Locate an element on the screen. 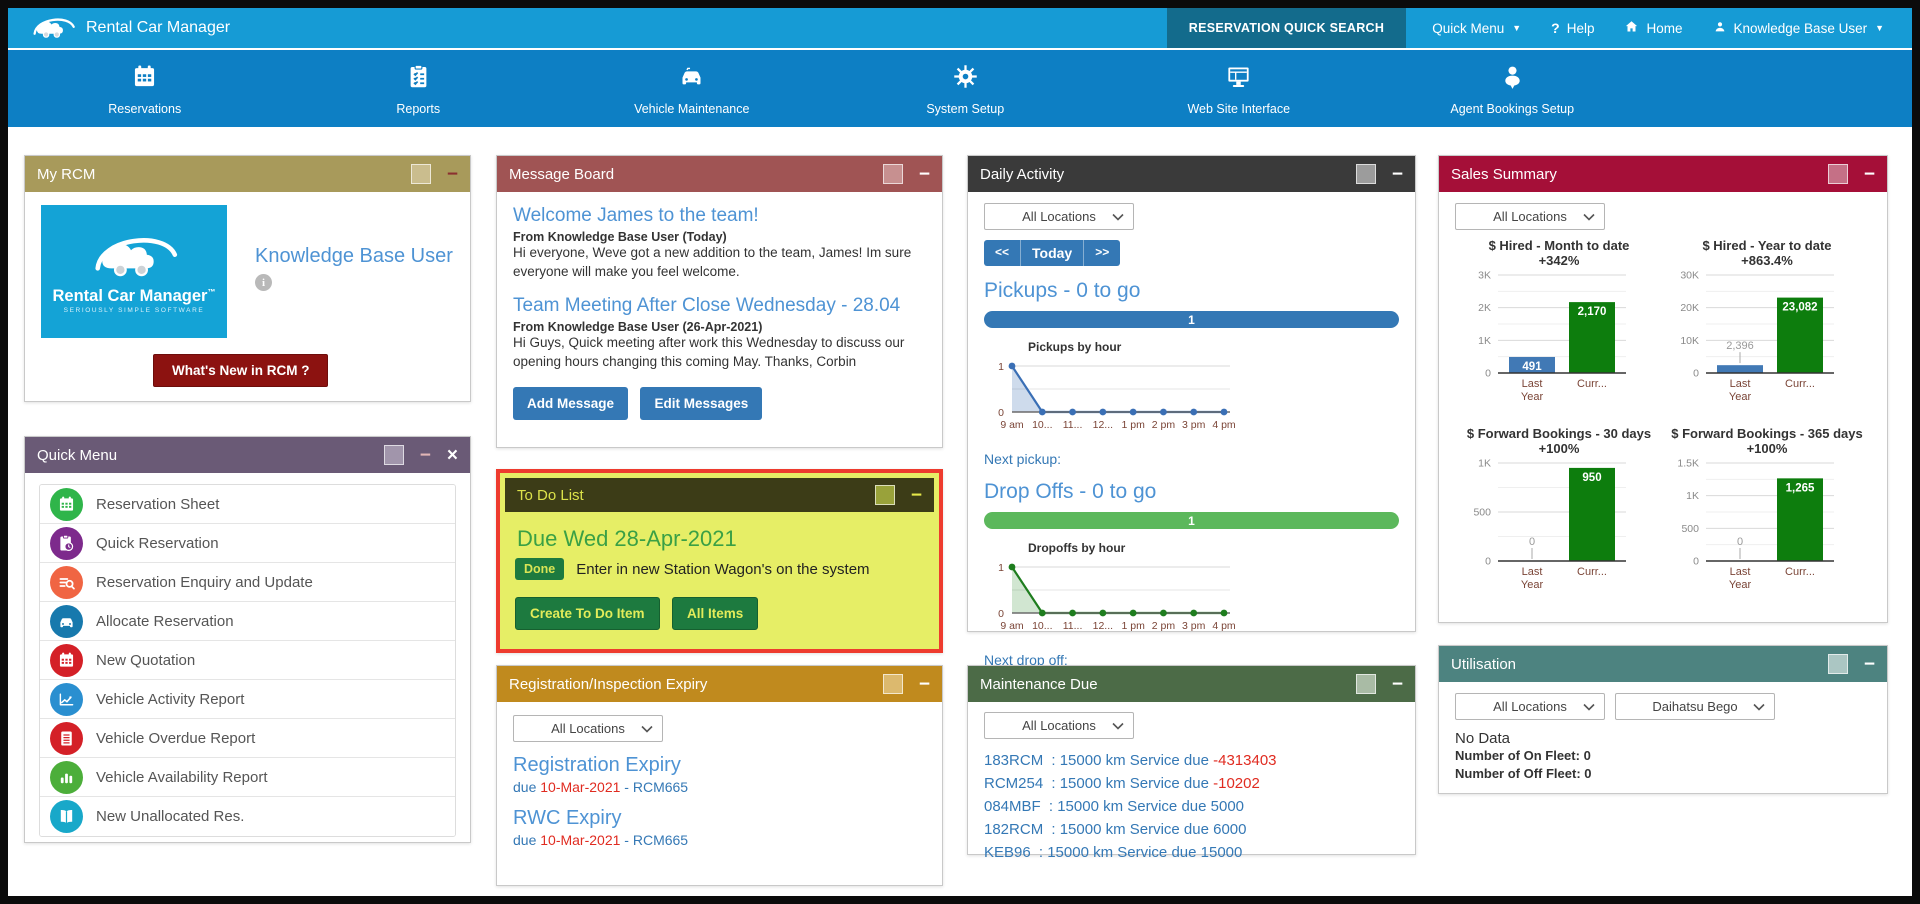  caret-down-icon: ▼ is located at coordinates (1879, 28).